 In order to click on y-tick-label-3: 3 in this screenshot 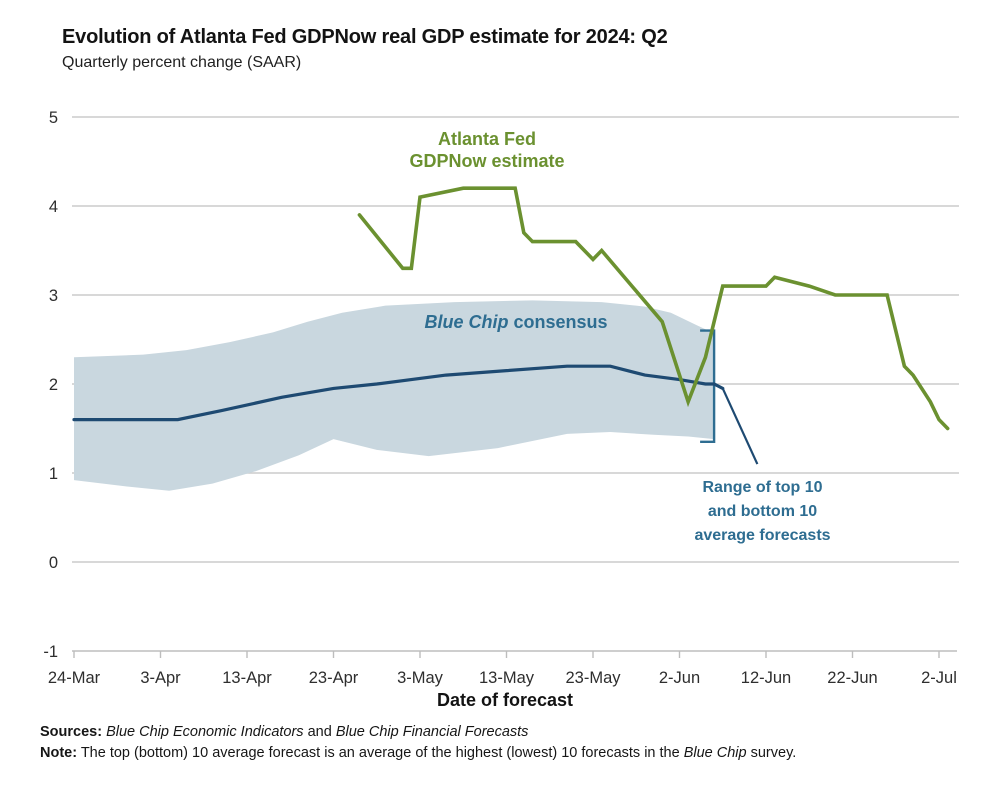, I will do `click(53, 296)`.